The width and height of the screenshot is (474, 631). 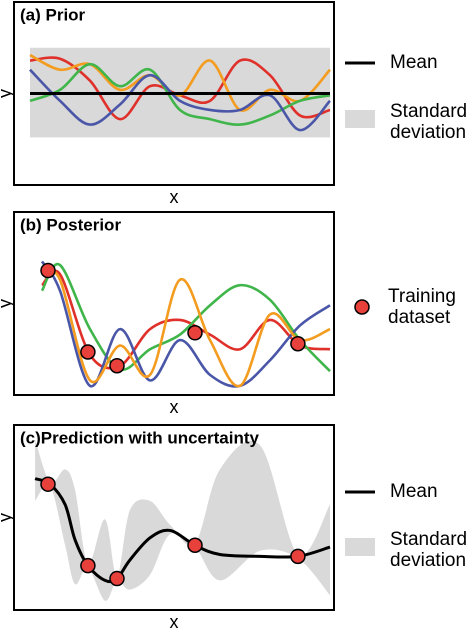 I want to click on panel-title: (a) Prior, so click(x=53, y=14).